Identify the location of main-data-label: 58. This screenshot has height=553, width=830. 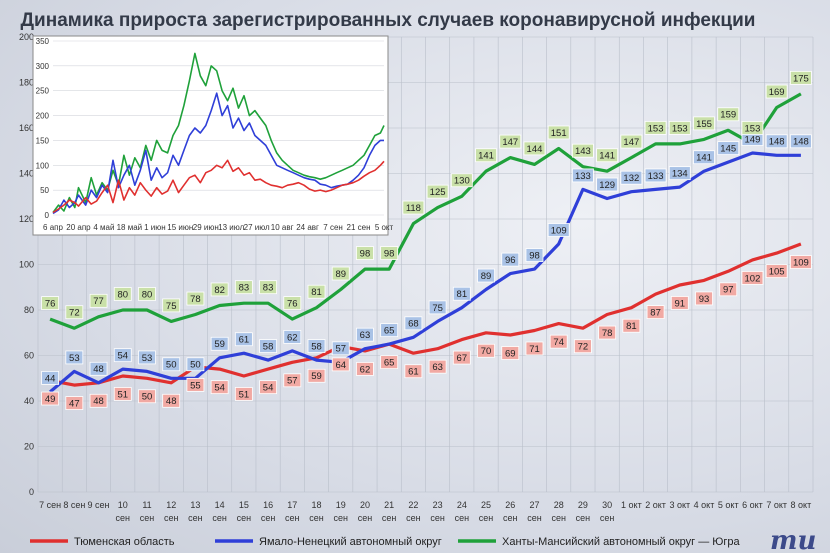
(268, 346).